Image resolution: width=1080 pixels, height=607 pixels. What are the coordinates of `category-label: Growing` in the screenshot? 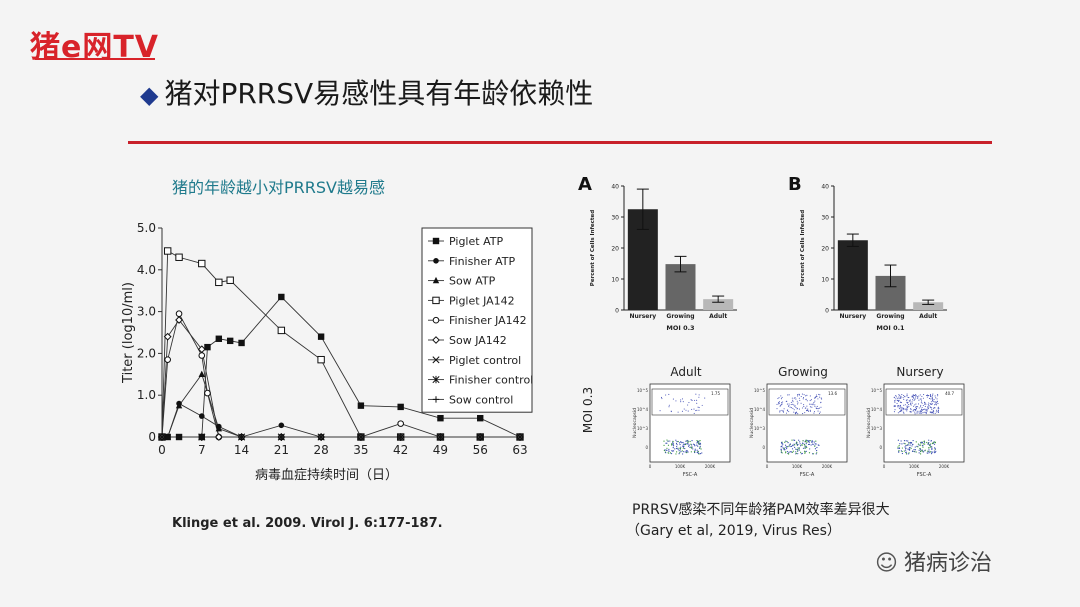 It's located at (890, 316).